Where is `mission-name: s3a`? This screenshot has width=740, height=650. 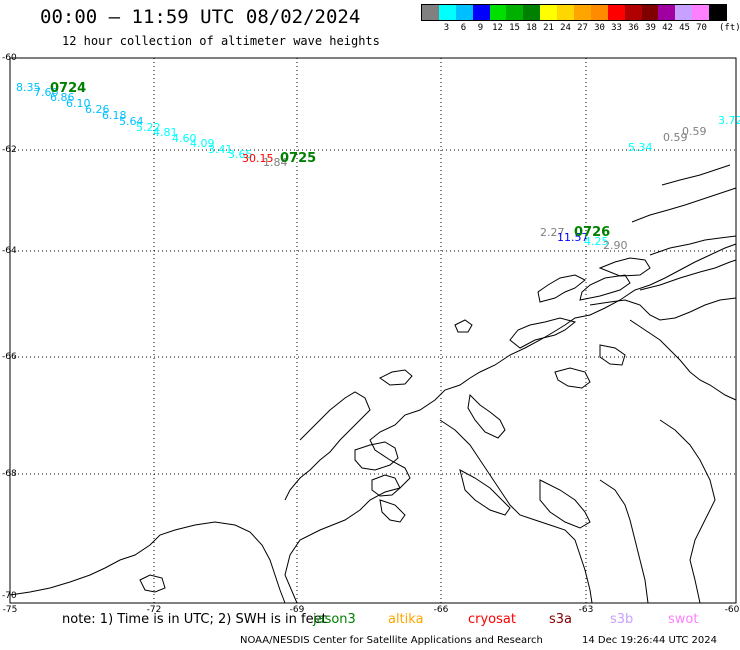
mission-name: s3a is located at coordinates (561, 619).